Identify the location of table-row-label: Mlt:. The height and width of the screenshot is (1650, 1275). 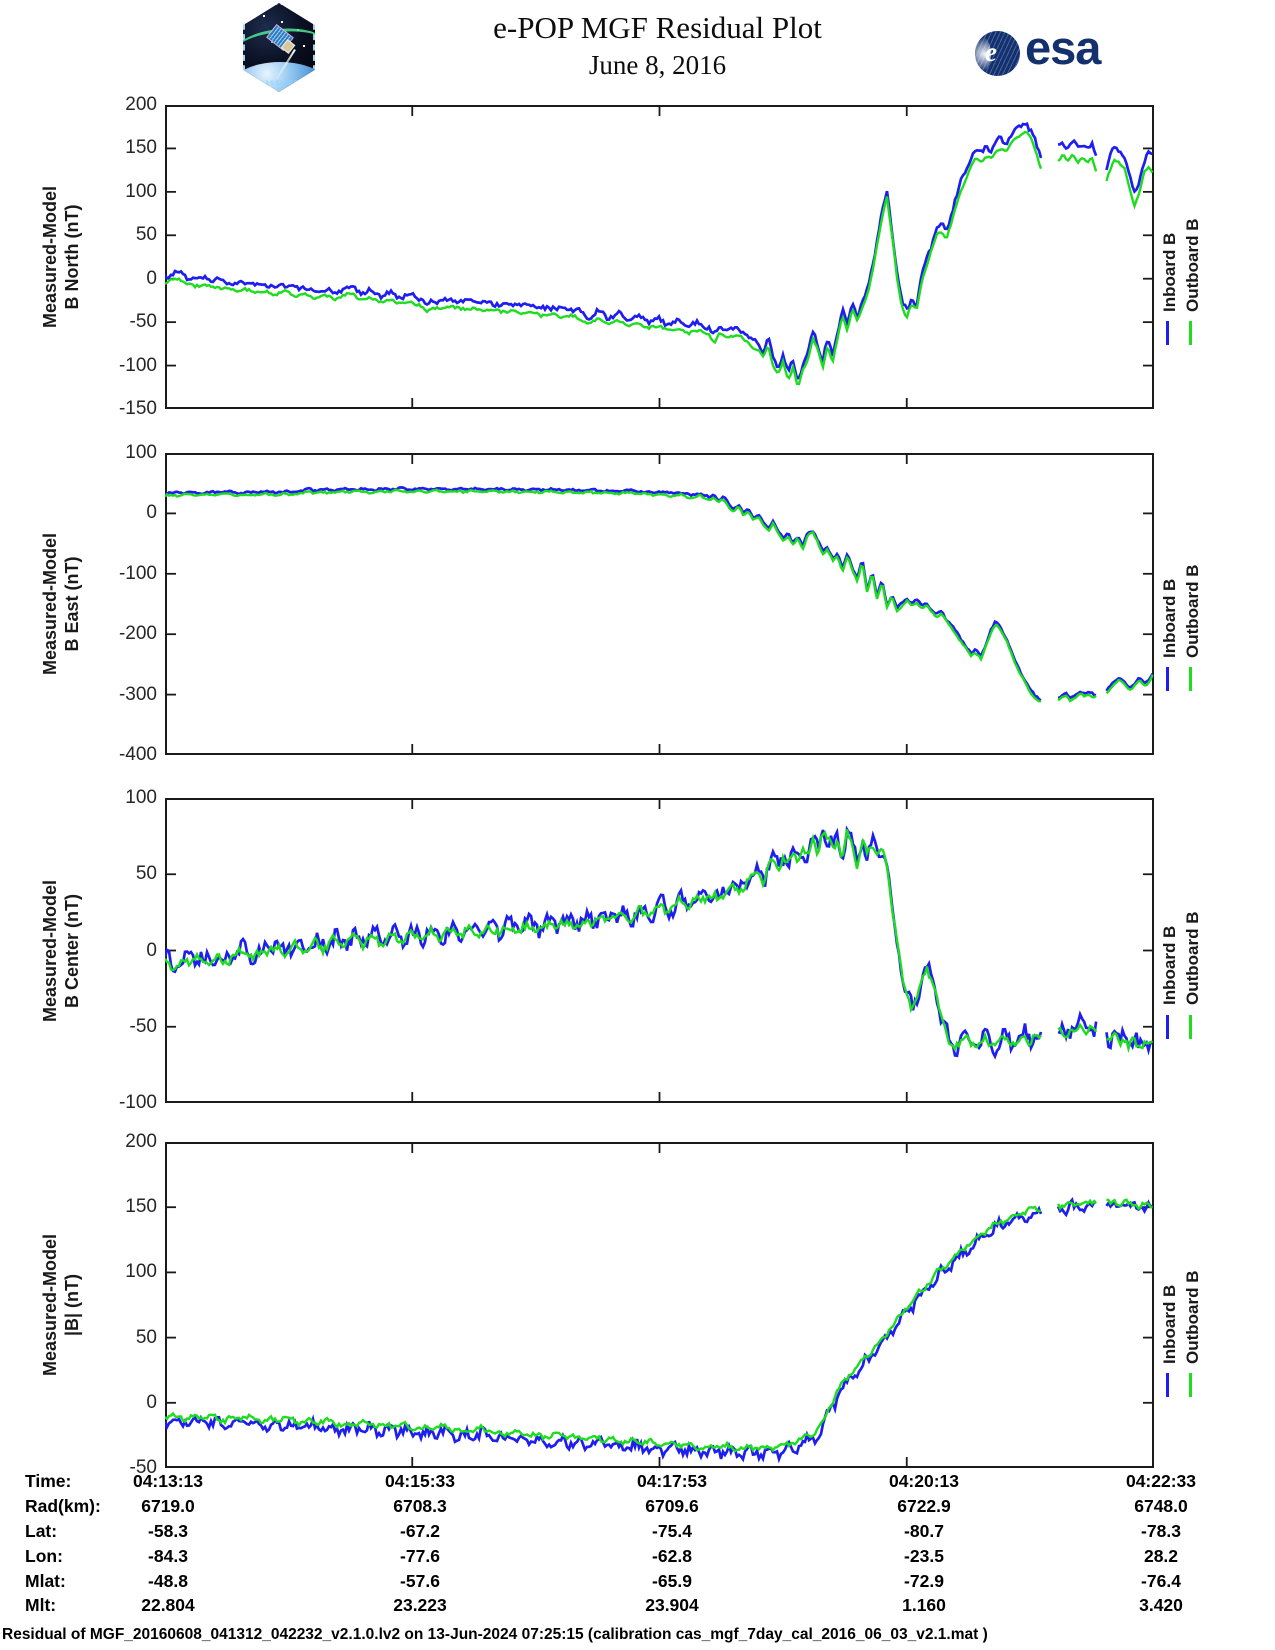
(41, 1605).